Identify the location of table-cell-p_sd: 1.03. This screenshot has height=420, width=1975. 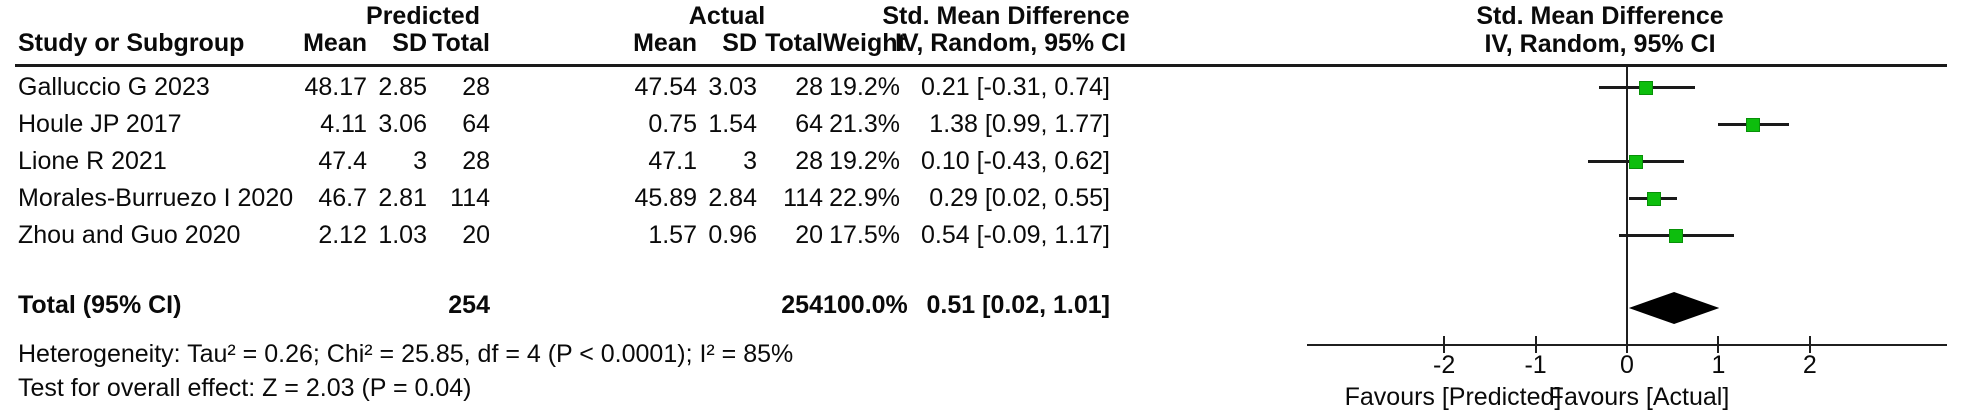
(402, 235).